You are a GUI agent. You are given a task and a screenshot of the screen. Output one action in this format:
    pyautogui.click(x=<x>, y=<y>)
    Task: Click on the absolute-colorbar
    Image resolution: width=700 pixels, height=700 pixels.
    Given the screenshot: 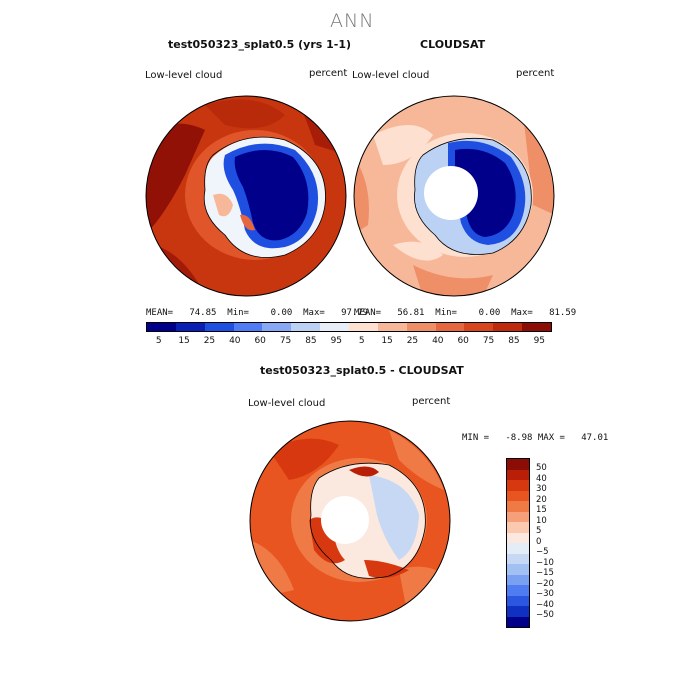 What is the action you would take?
    pyautogui.click(x=349, y=327)
    